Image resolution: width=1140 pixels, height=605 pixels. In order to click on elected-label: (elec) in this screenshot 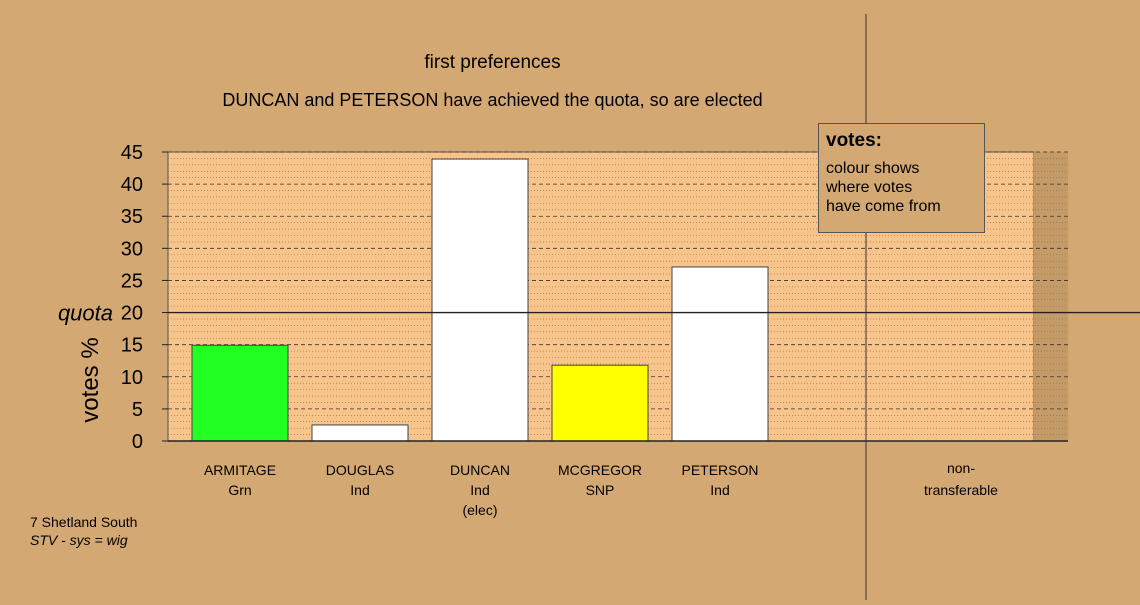, I will do `click(479, 510)`.